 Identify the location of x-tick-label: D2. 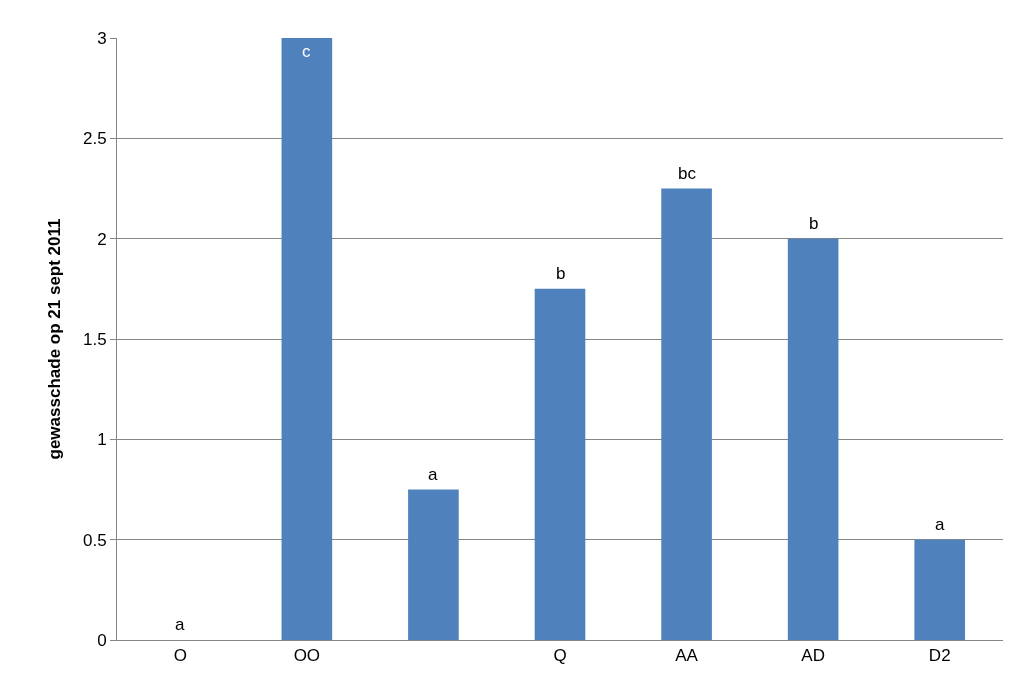
(939, 656).